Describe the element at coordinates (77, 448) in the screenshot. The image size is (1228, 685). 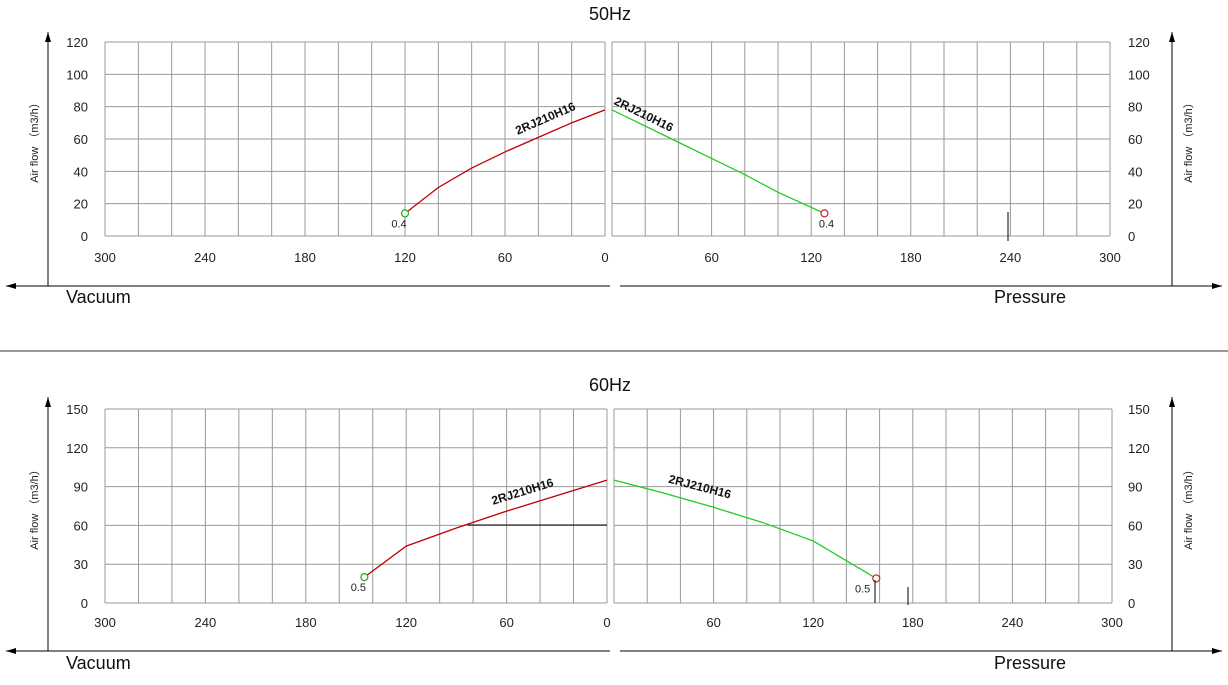
I see `chart-2-ytick-left: 120` at that location.